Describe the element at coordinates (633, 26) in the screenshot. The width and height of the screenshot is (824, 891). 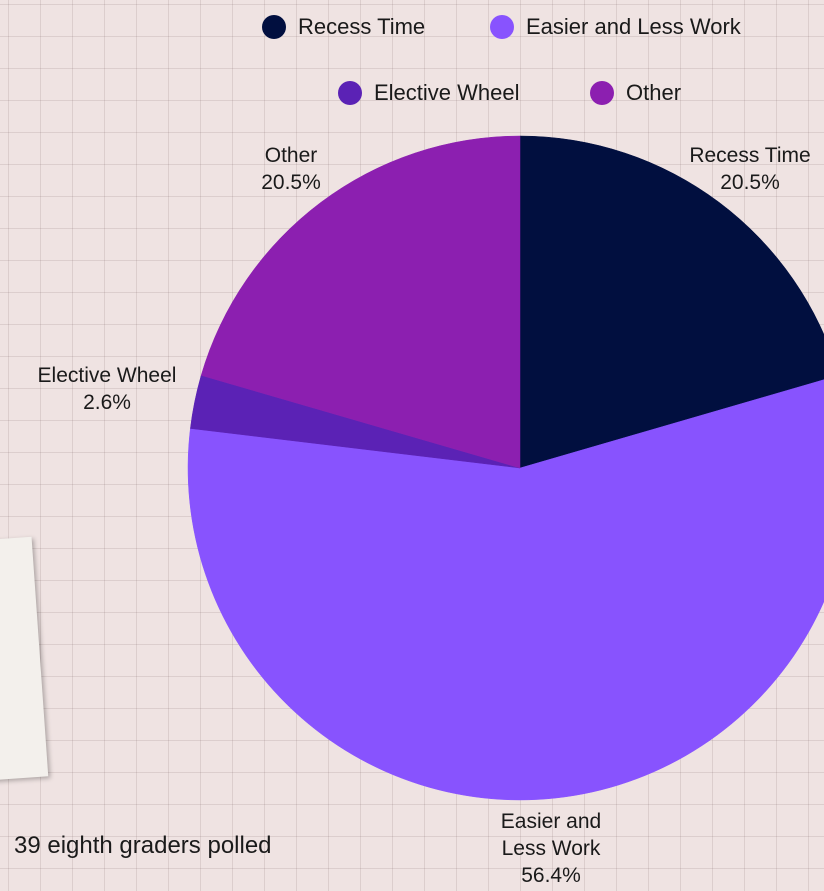
I see `legend-label-easier-and-less-work: Easier and Less Work` at that location.